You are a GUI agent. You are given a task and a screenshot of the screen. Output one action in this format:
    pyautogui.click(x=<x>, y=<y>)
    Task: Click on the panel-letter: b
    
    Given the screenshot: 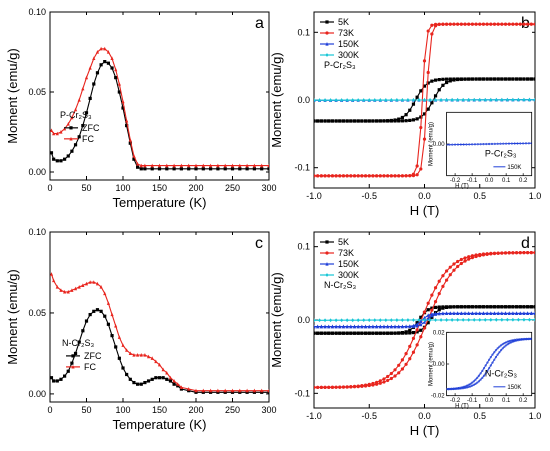 What is the action you would take?
    pyautogui.click(x=525, y=23)
    